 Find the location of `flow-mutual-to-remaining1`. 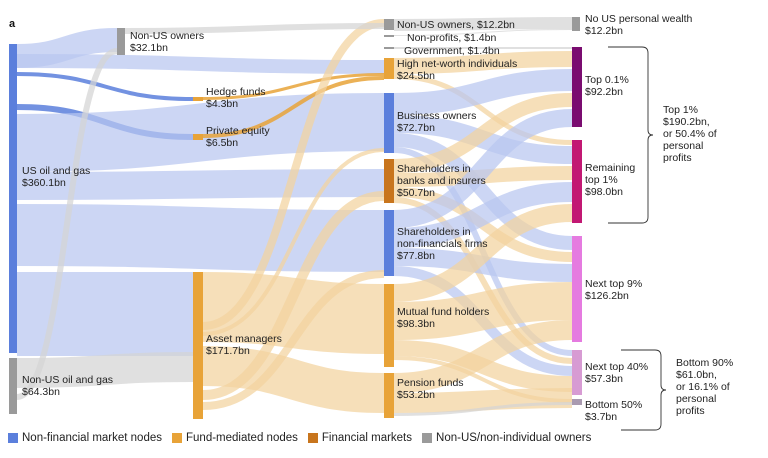

flow-mutual-to-remaining1 is located at coordinates (483, 253).